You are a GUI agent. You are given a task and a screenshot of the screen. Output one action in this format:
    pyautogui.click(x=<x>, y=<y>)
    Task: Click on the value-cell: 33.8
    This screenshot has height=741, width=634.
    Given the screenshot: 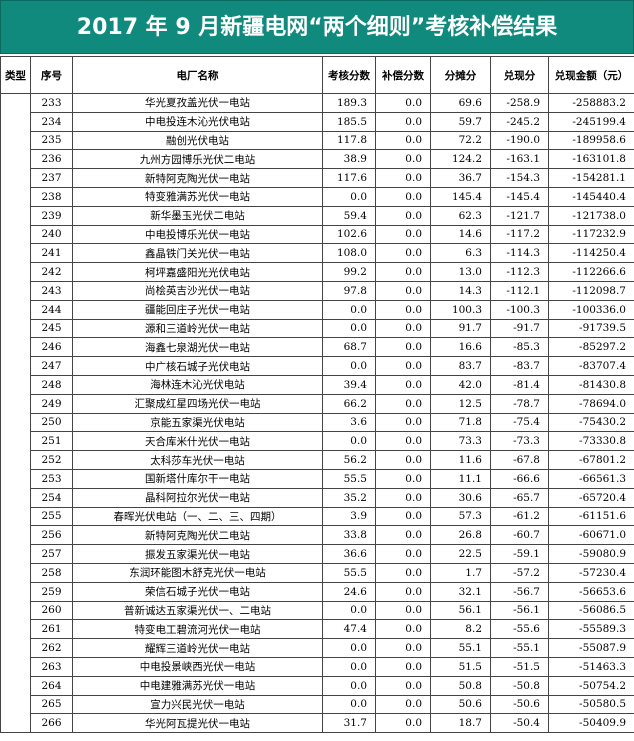 What is the action you would take?
    pyautogui.click(x=349, y=535)
    